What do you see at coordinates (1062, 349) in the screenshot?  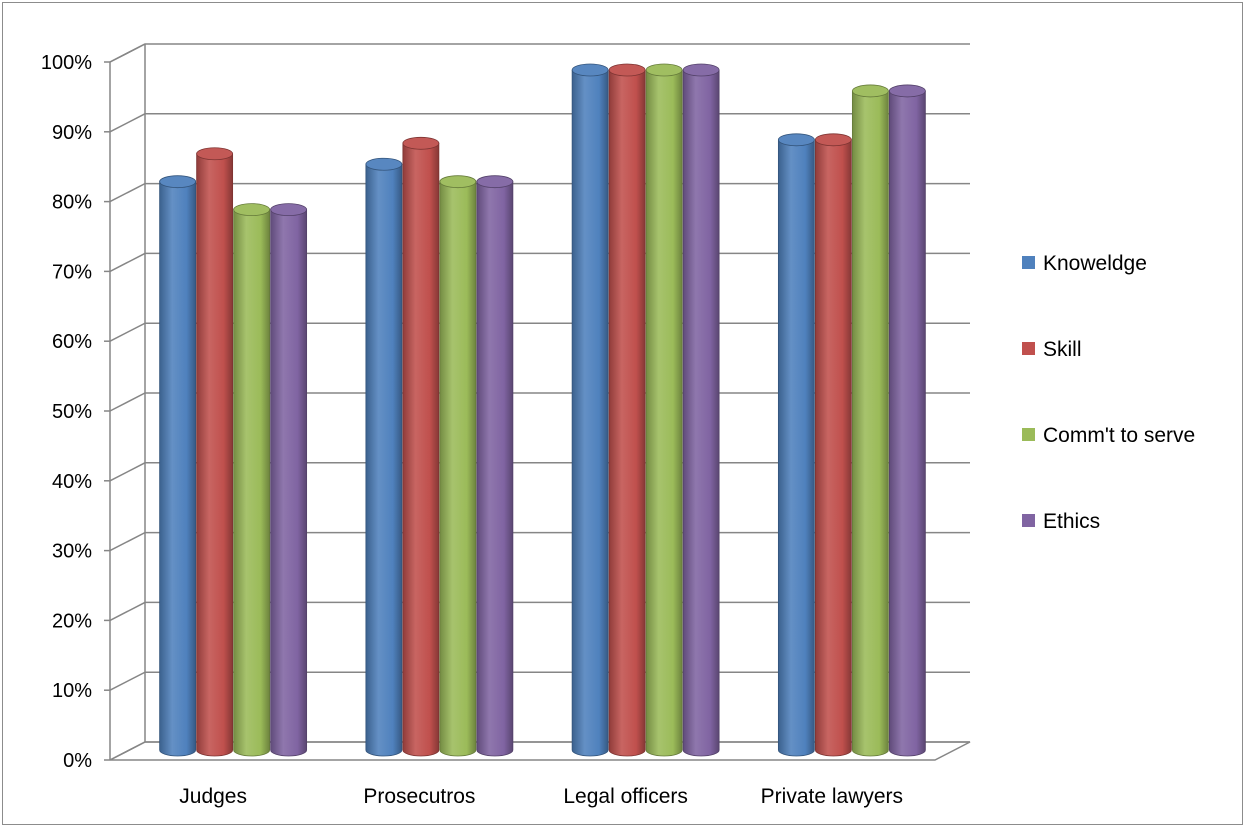 I see `legend-label: Skill` at bounding box center [1062, 349].